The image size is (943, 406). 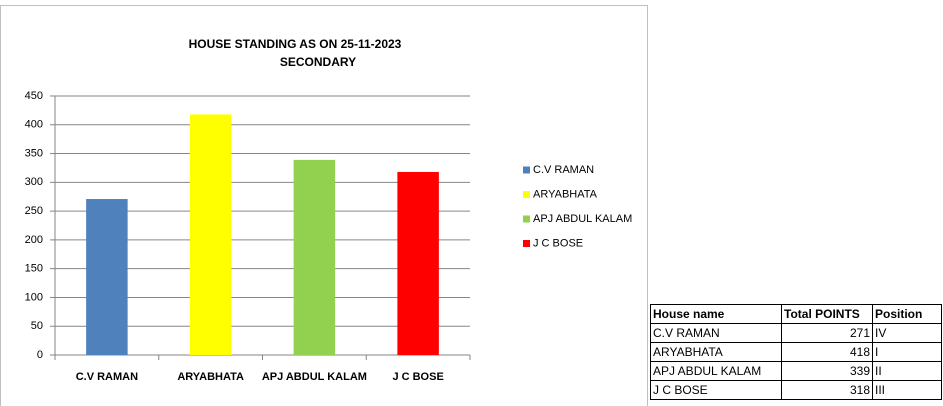 I want to click on x-tick-label: APJ ABDUL KALAM, so click(x=314, y=377).